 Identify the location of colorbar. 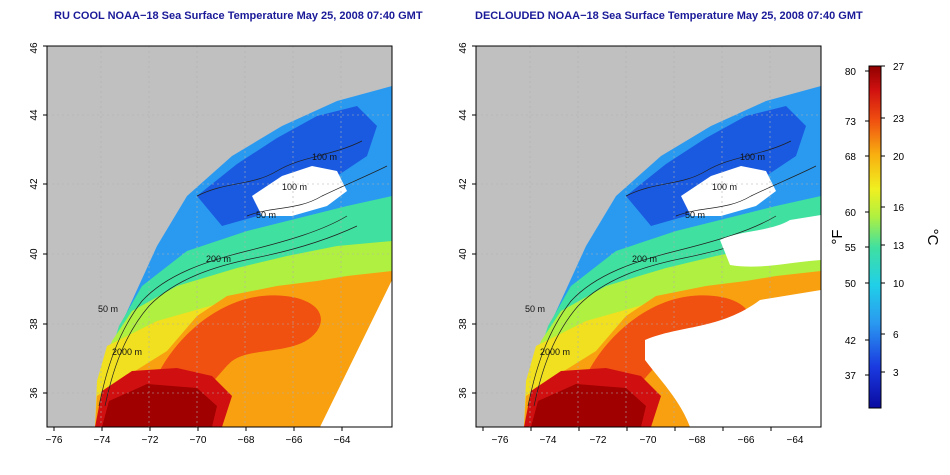
(875, 237).